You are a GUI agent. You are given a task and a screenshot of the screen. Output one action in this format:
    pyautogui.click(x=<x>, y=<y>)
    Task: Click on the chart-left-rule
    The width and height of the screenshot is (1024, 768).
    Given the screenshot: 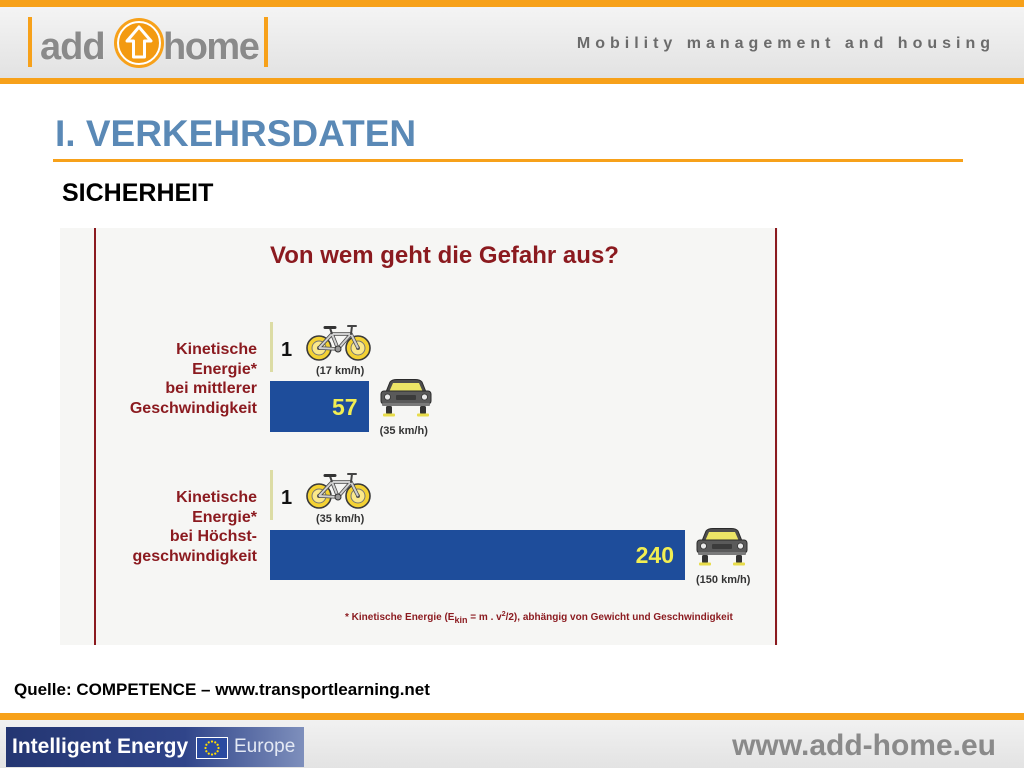 What is the action you would take?
    pyautogui.click(x=95, y=436)
    